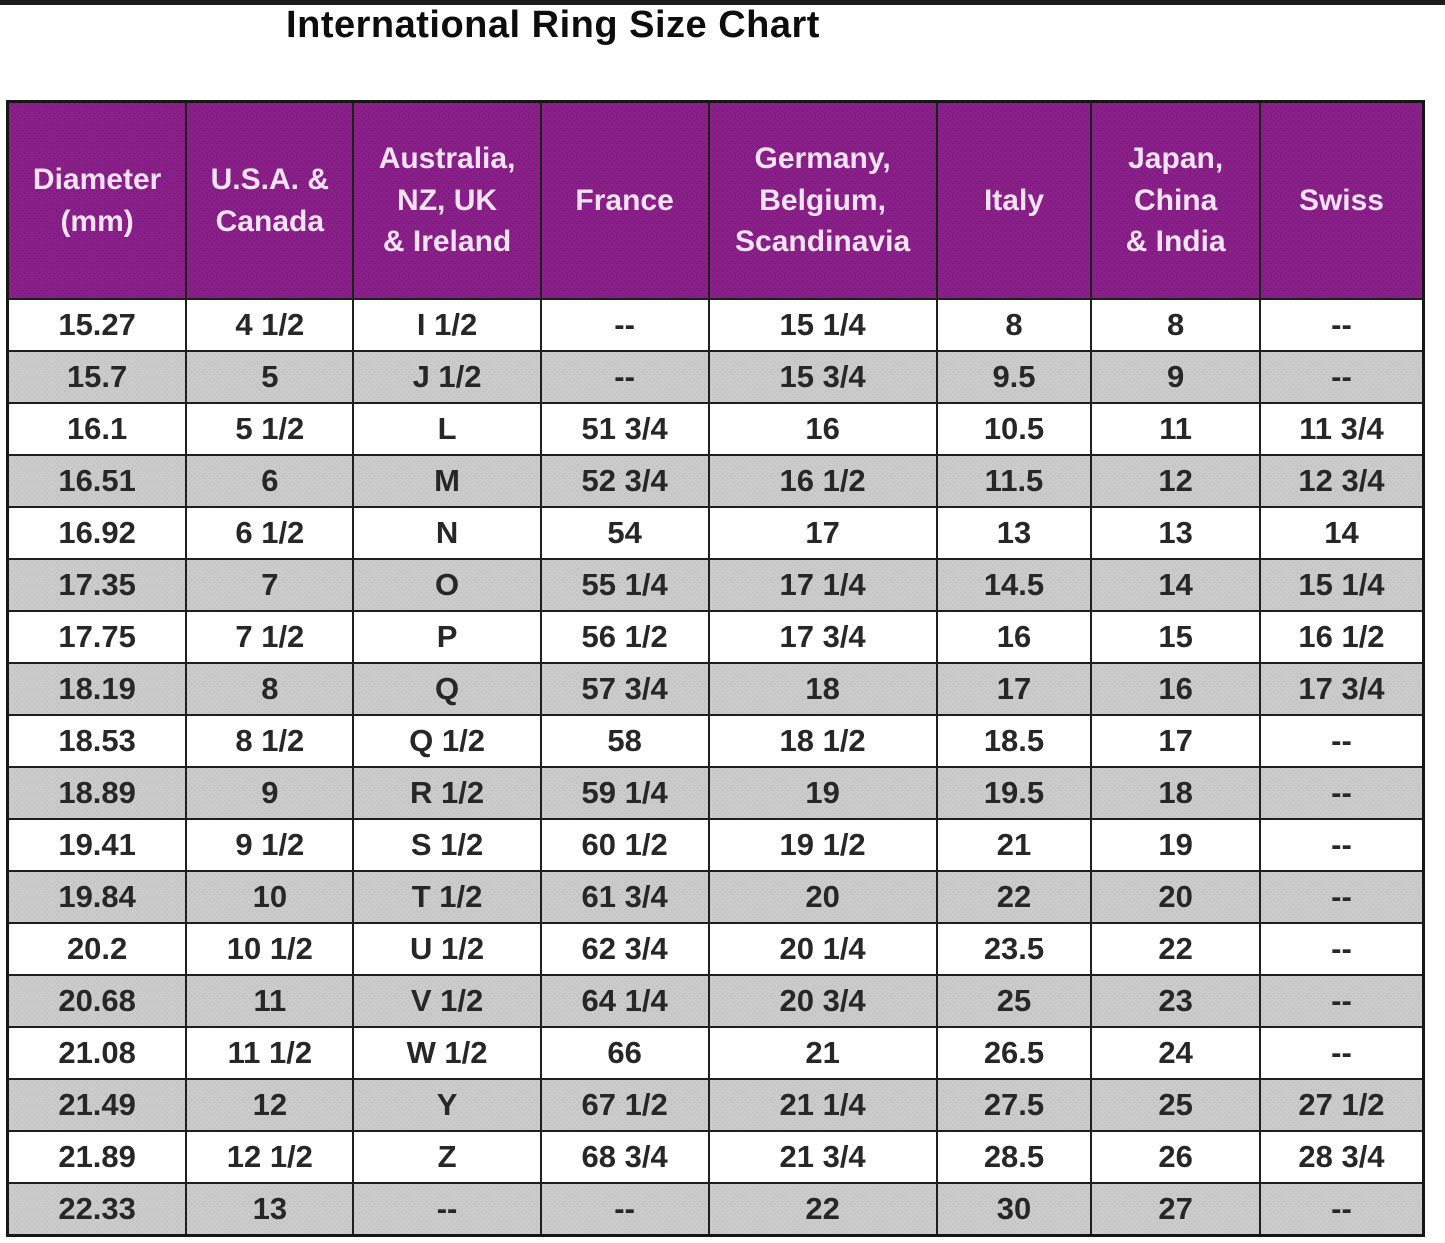 This screenshot has width=1445, height=1243. Describe the element at coordinates (822, 897) in the screenshot. I see `table-cell: 20` at that location.